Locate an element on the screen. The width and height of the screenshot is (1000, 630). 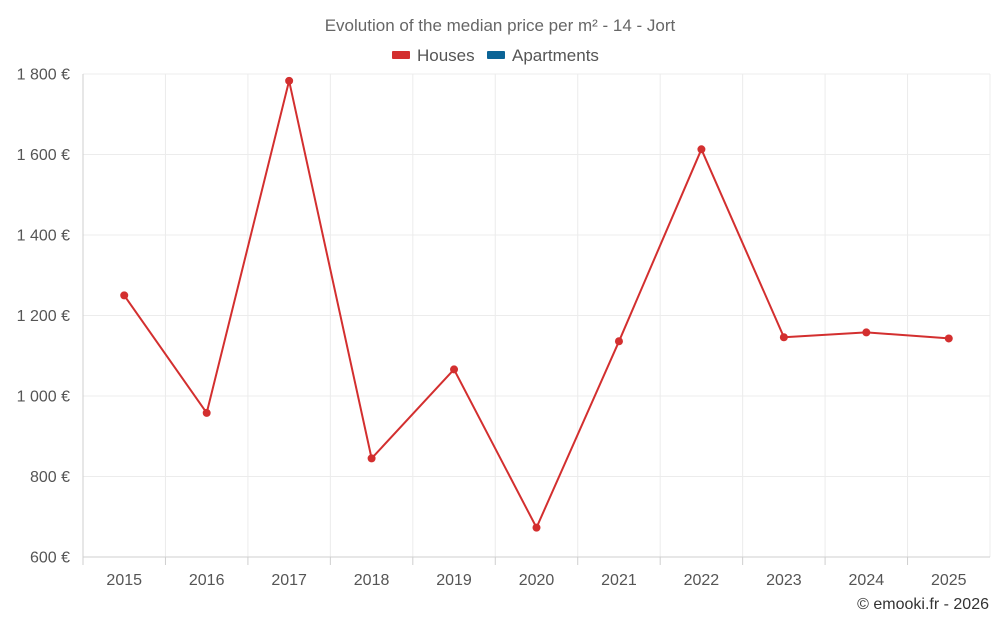
credit-text: © emooki.fr - 2026 is located at coordinates (923, 604).